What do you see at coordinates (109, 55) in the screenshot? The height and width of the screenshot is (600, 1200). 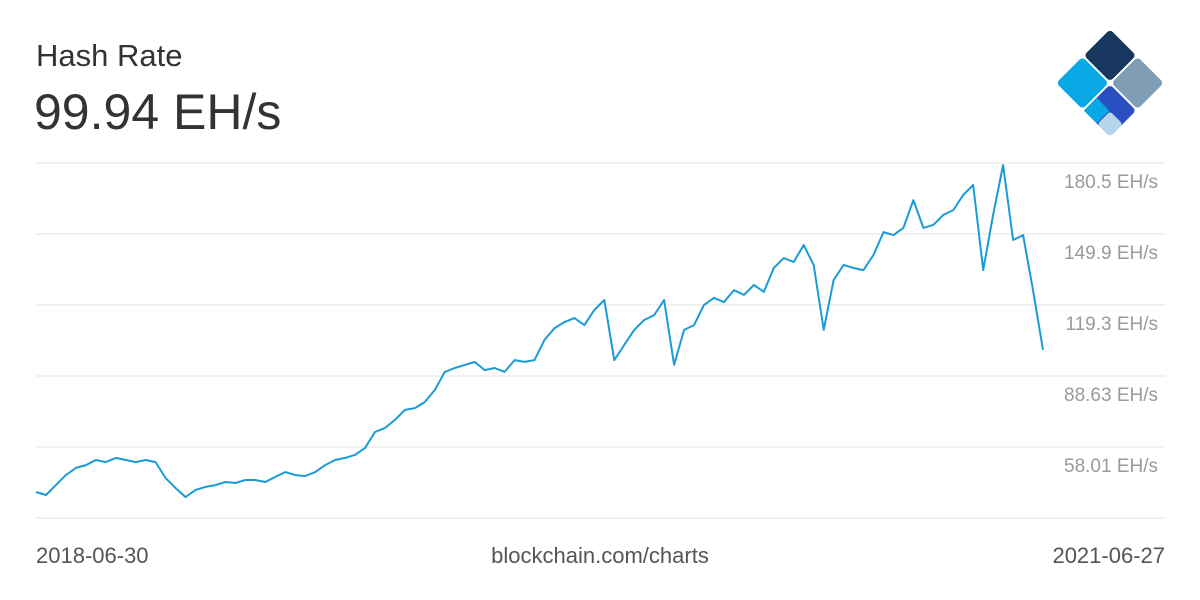 I see `chart-title: Hash Rate` at bounding box center [109, 55].